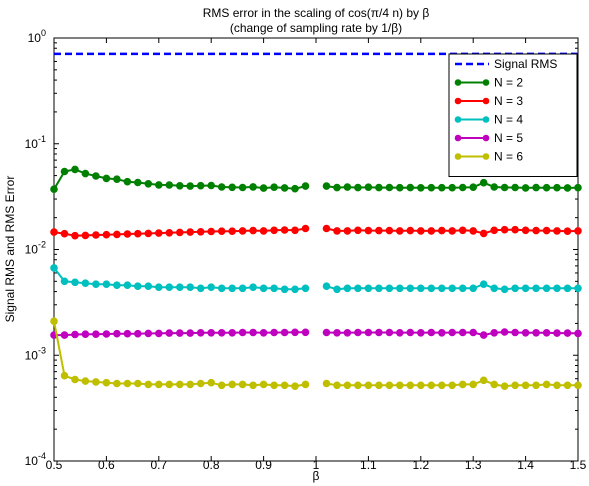 The image size is (589, 486). Describe the element at coordinates (42, 350) in the screenshot. I see `y-tick-exponent: -3` at that location.